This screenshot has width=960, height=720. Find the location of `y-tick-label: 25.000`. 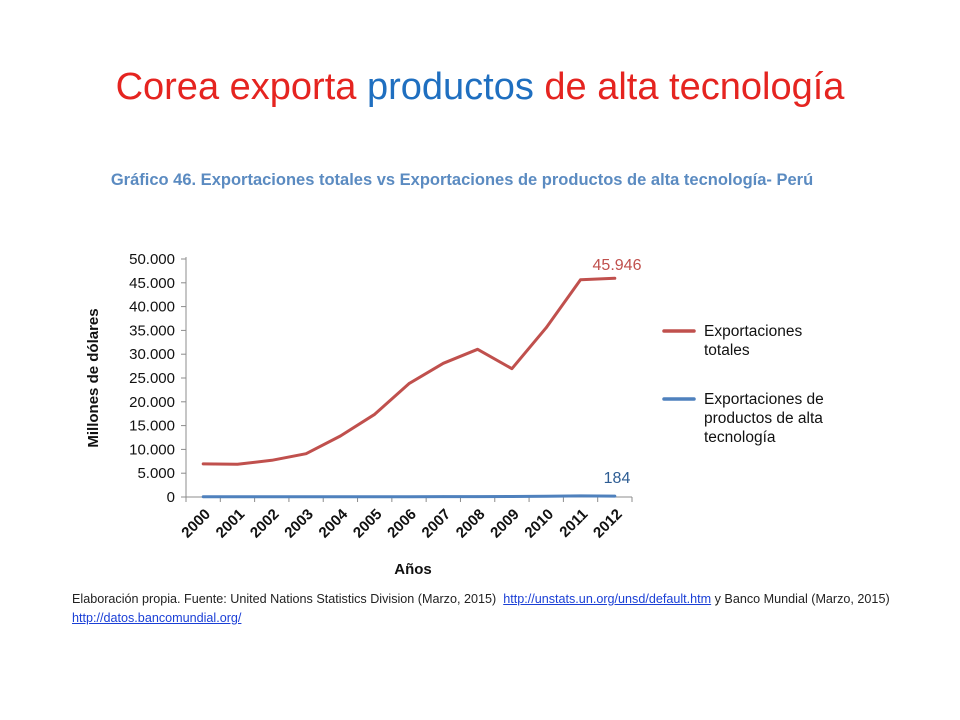

y-tick-label: 25.000 is located at coordinates (152, 378).